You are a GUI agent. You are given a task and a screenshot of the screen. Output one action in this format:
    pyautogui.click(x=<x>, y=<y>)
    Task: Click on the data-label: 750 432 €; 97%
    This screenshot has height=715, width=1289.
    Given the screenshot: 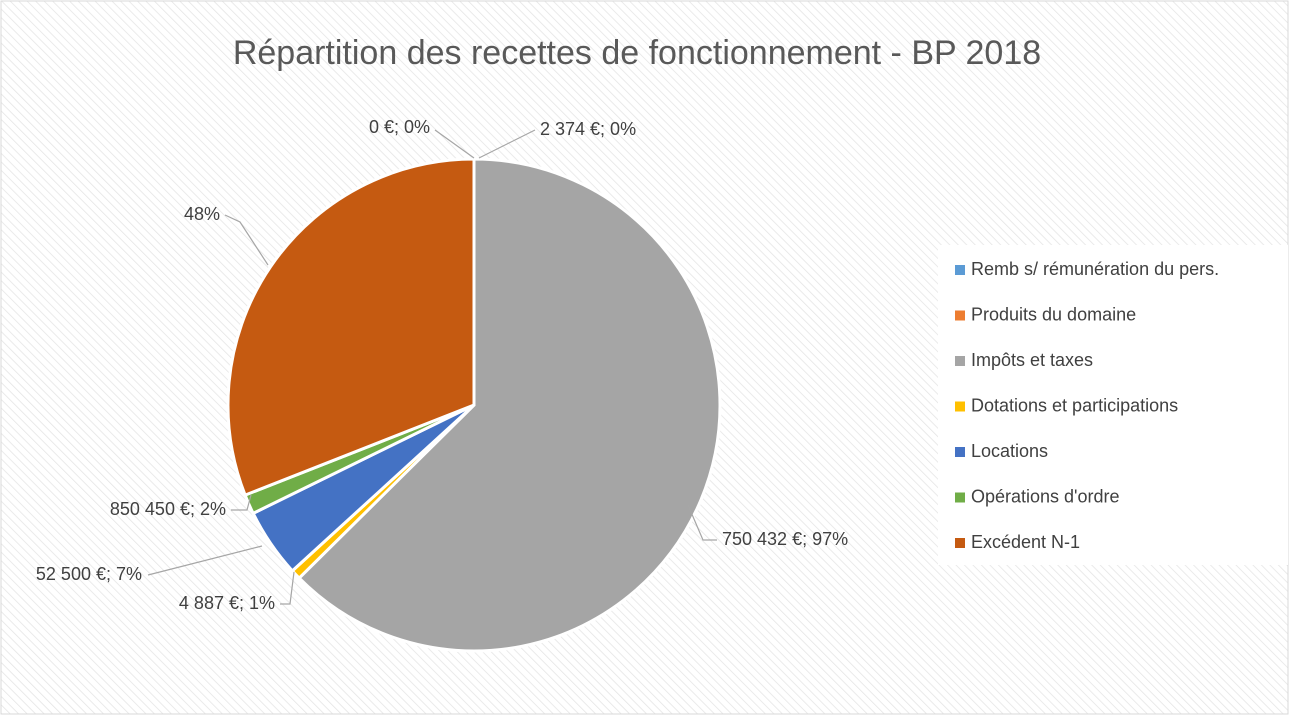 What is the action you would take?
    pyautogui.click(x=785, y=539)
    